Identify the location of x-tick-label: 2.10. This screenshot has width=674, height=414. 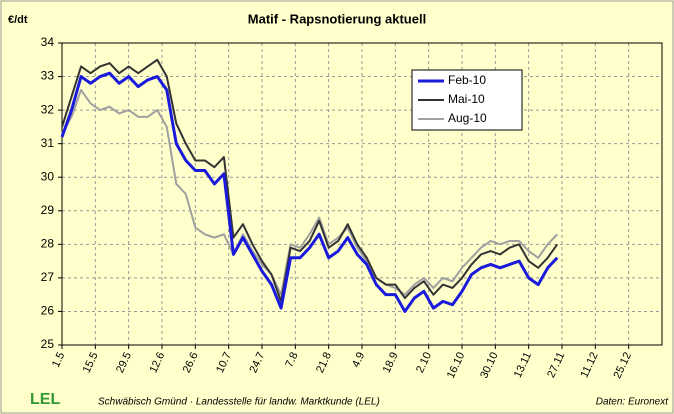
(424, 362).